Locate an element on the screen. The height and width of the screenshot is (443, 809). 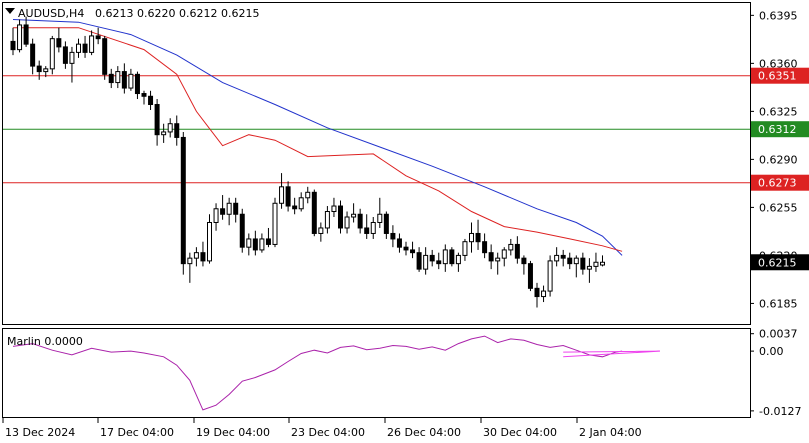
time-tick-label: 13 Dec 2024 is located at coordinates (40, 432).